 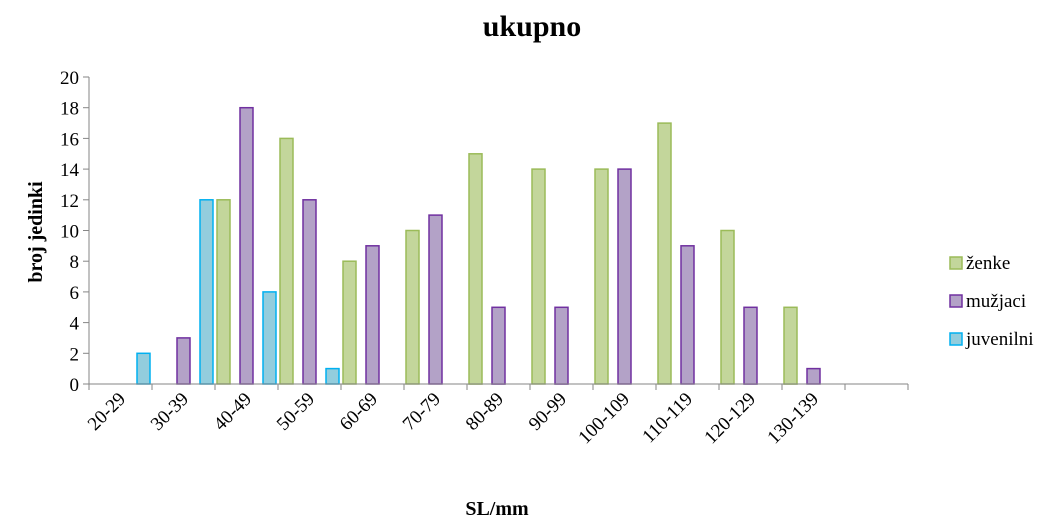 What do you see at coordinates (69, 139) in the screenshot?
I see `y-tick-label: 16` at bounding box center [69, 139].